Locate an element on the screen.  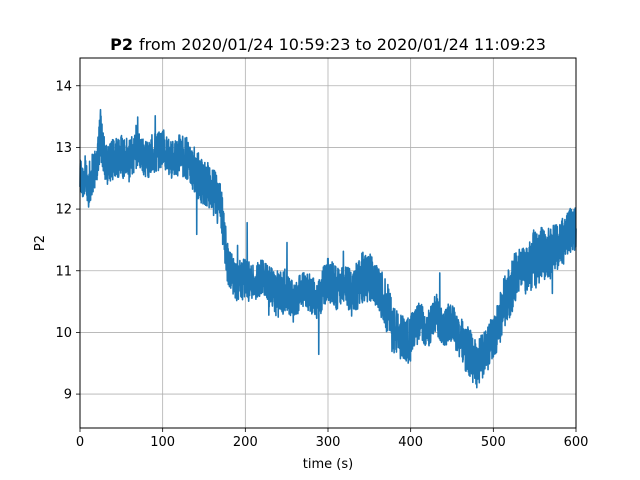
x-axis: 0 100 200 300 400 500 600 is located at coordinates (332, 439).